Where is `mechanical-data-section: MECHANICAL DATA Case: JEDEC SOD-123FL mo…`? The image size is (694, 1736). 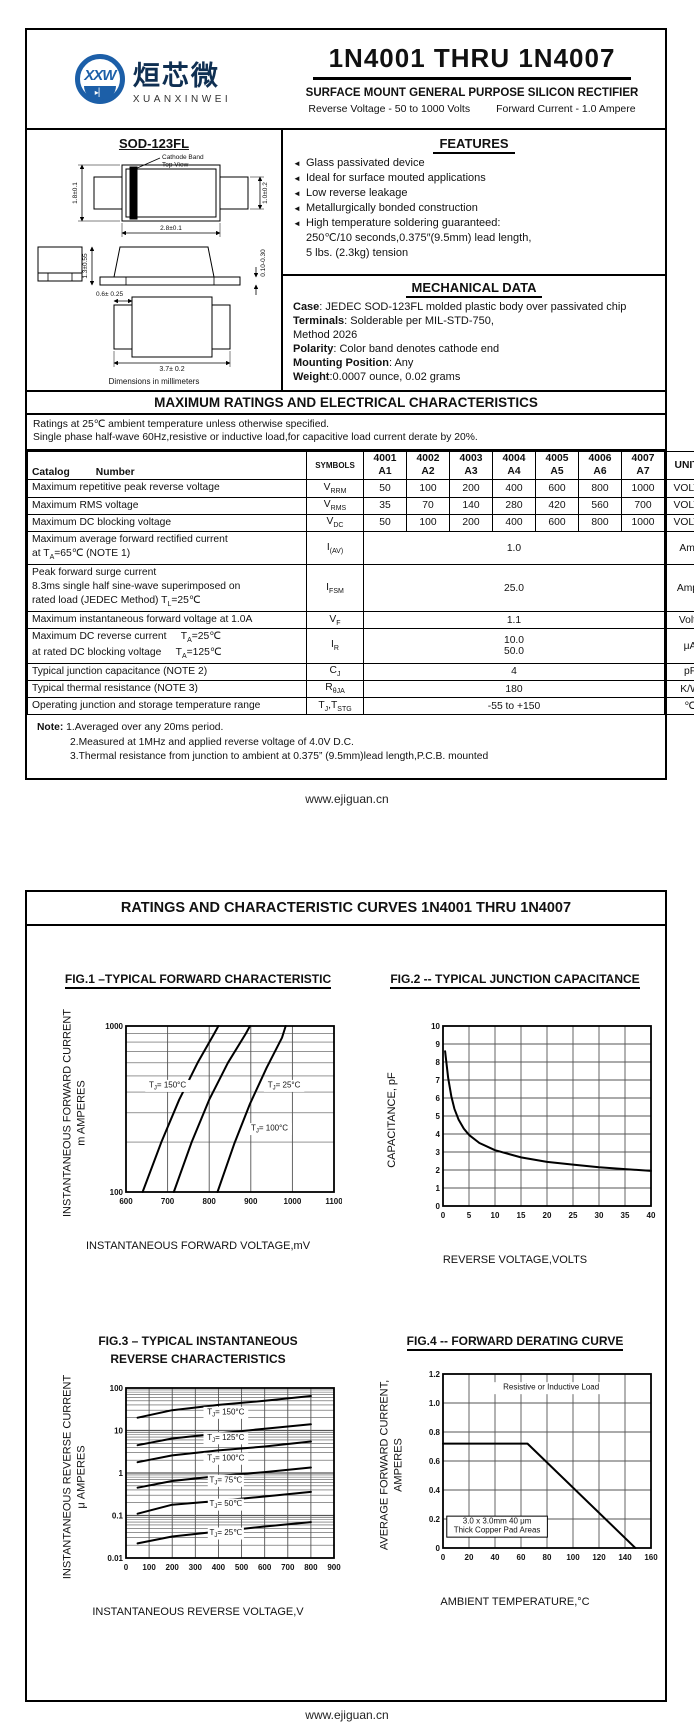 mechanical-data-section: MECHANICAL DATA Case: JEDEC SOD-123FL mo… is located at coordinates (474, 333).